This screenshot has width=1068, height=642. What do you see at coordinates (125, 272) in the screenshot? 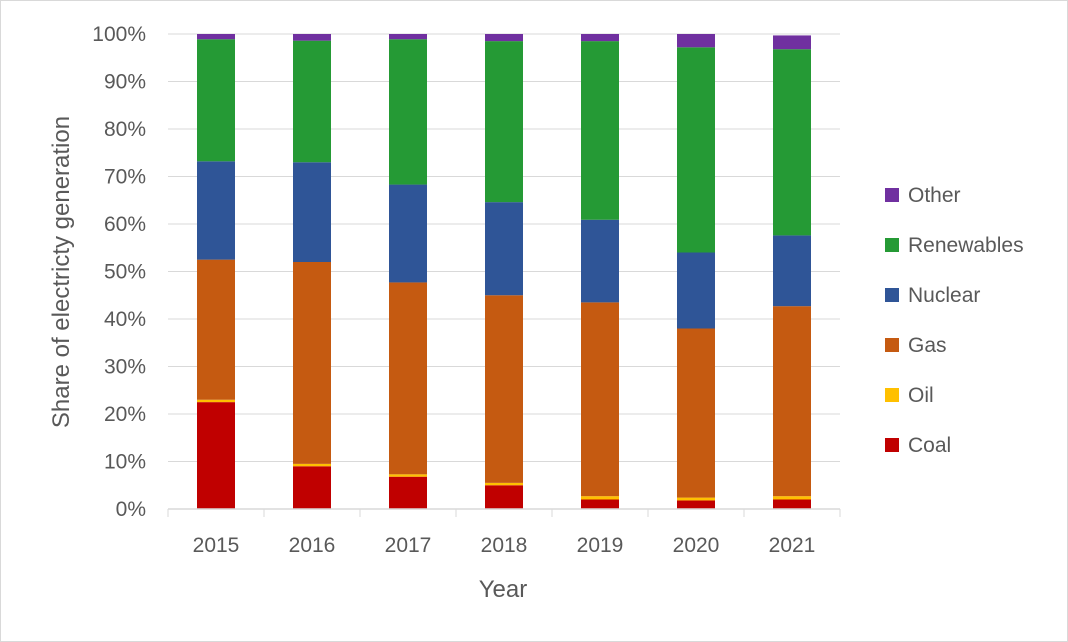
I see `y-tick-label: 50%` at bounding box center [125, 272].